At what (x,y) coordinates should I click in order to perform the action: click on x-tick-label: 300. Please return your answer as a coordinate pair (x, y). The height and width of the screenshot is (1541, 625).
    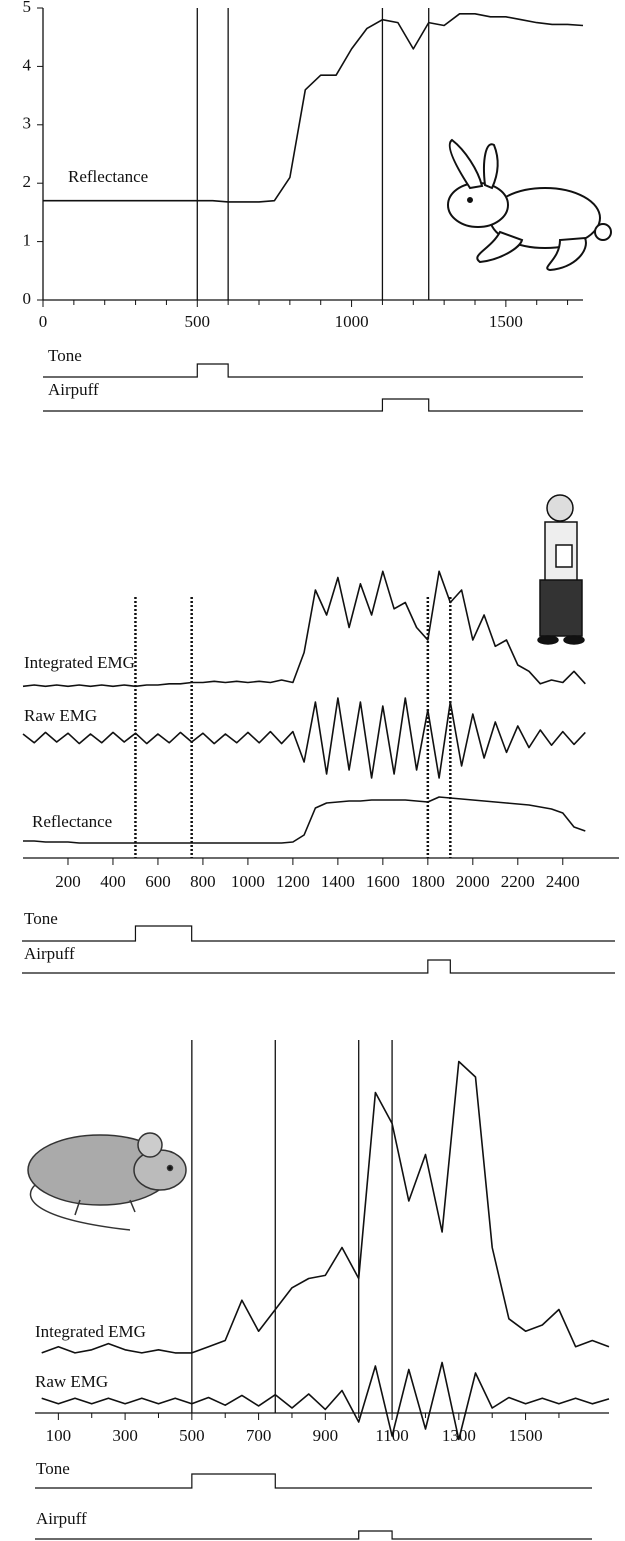
    Looking at the image, I should click on (125, 1435).